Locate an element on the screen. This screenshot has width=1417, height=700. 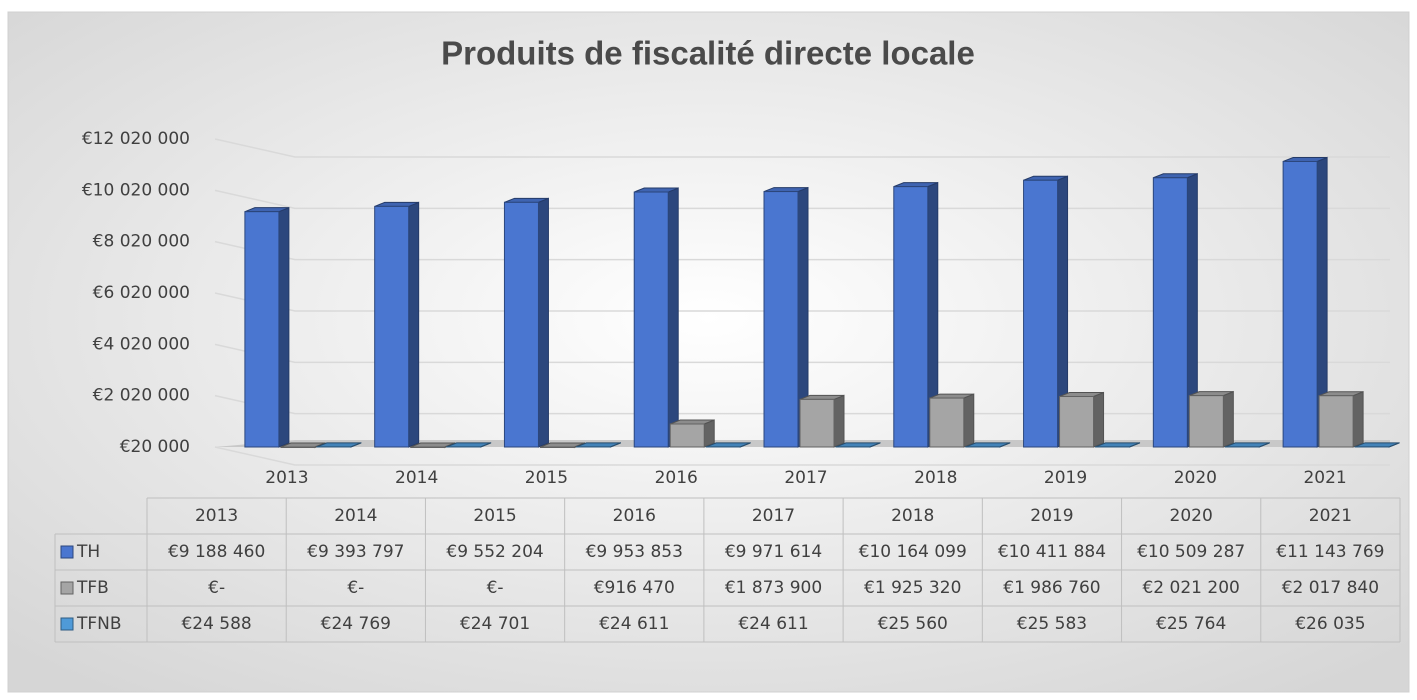
x-tick-label: 2019 is located at coordinates (1065, 478).